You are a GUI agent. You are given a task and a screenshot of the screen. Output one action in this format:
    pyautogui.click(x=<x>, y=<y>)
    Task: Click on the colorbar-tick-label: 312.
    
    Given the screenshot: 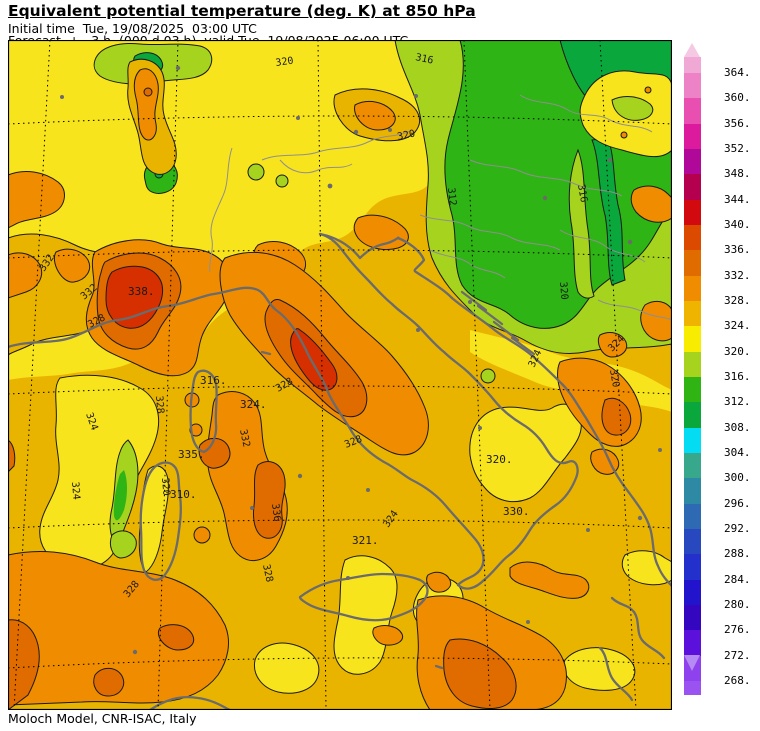 What is the action you would take?
    pyautogui.click(x=737, y=402)
    